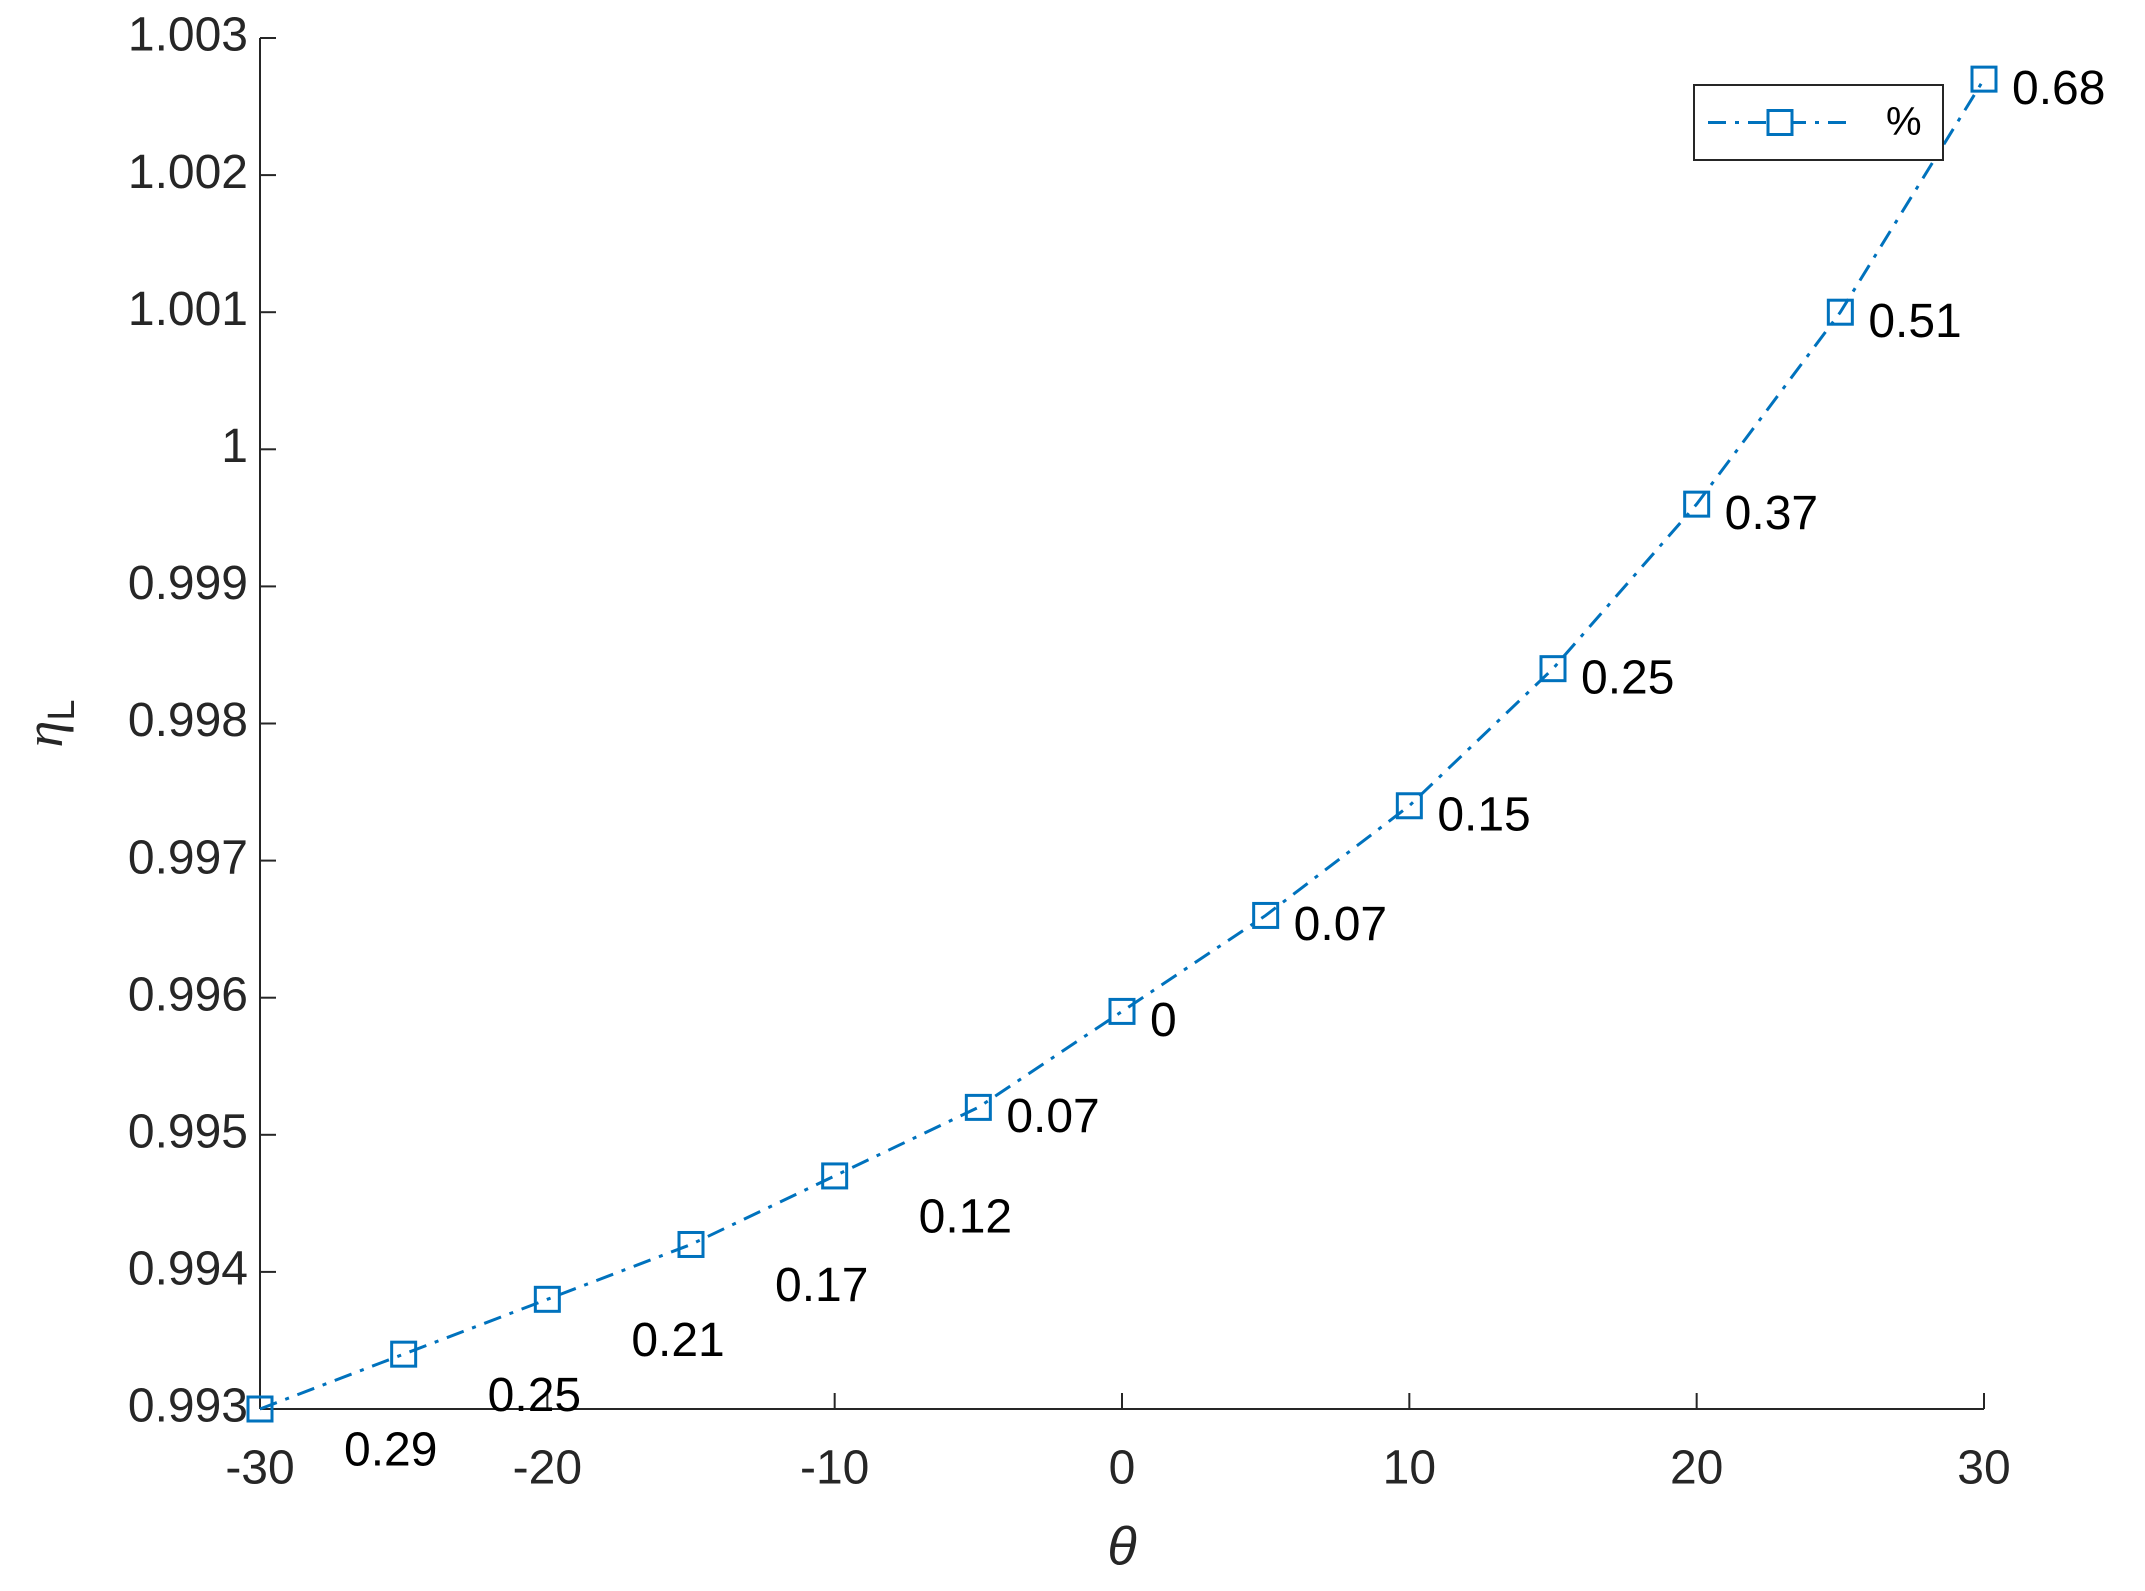 This screenshot has width=2145, height=1591. I want to click on x-tick-label: 0, so click(1122, 1468).